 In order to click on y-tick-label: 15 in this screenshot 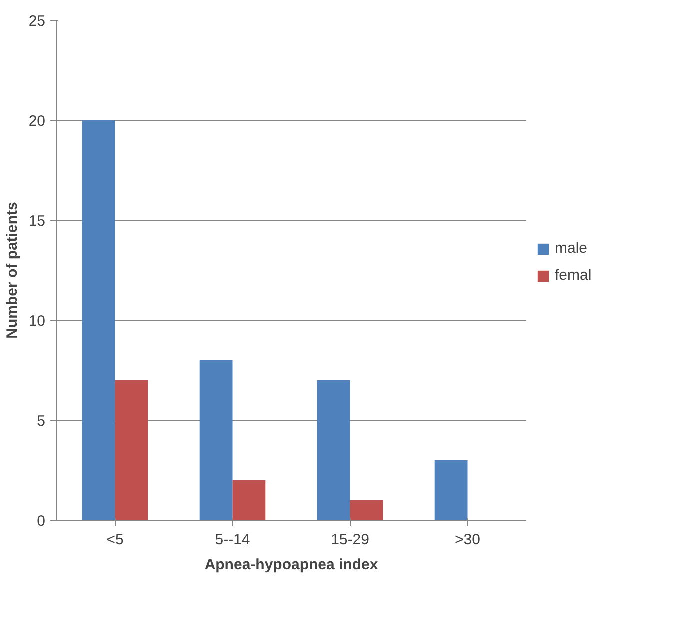, I will do `click(37, 221)`.